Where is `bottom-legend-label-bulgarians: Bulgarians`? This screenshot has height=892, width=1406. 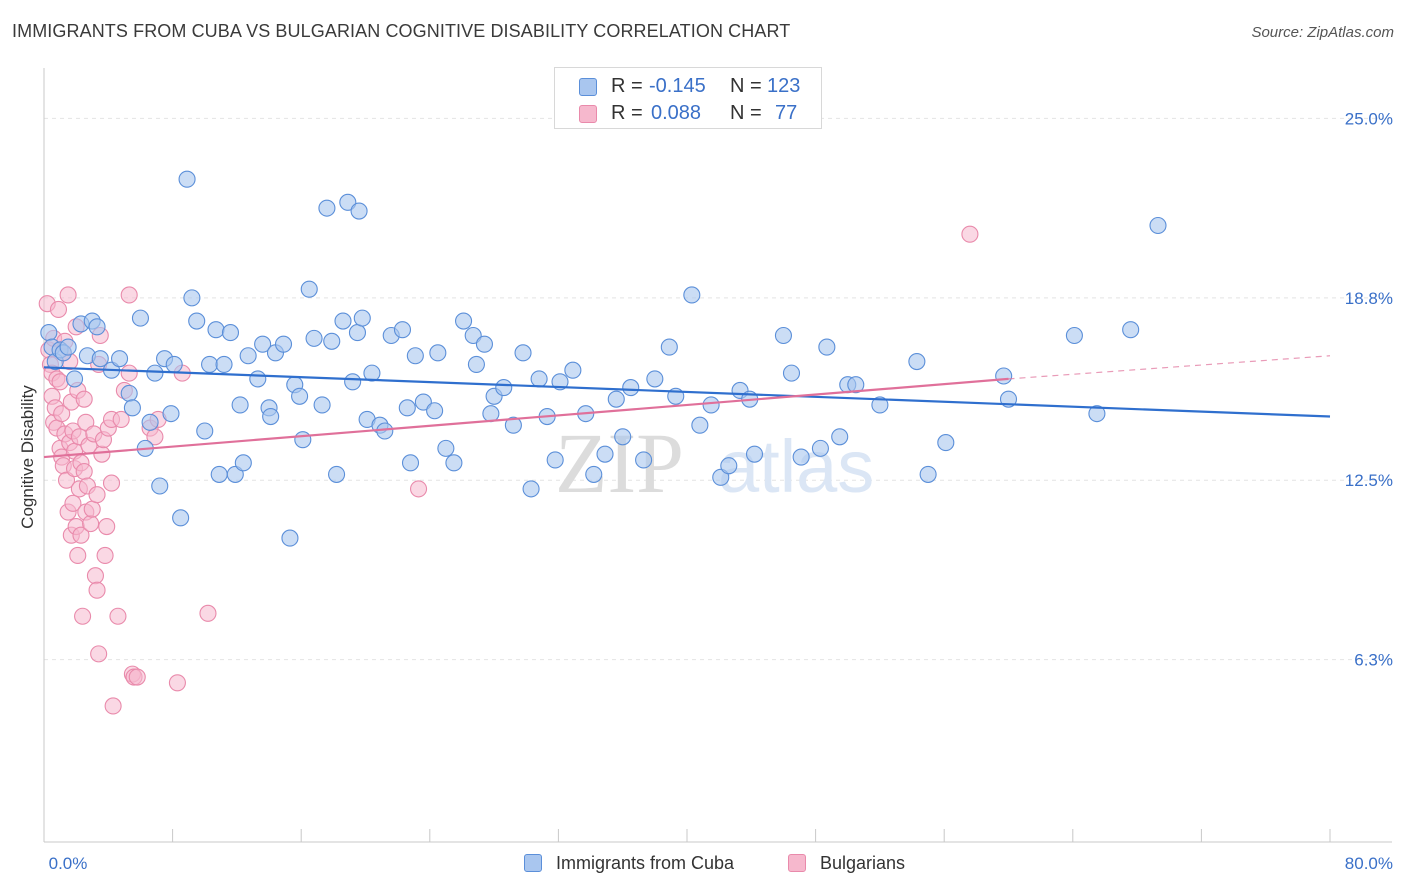
bottom-legend-label-bulgarians: Bulgarians is located at coordinates (863, 863).